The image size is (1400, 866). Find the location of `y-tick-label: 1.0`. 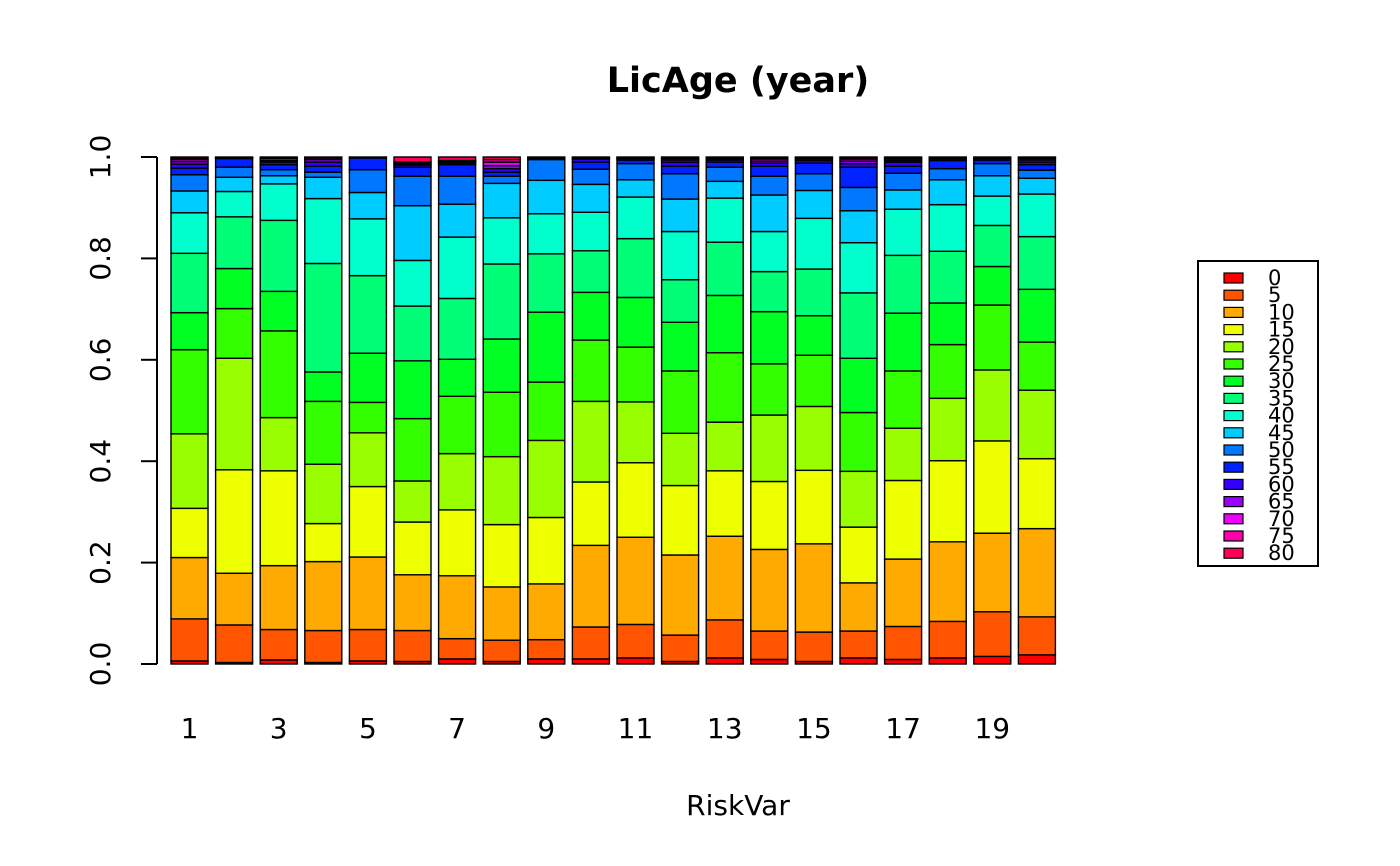

y-tick-label: 1.0 is located at coordinates (100, 157).